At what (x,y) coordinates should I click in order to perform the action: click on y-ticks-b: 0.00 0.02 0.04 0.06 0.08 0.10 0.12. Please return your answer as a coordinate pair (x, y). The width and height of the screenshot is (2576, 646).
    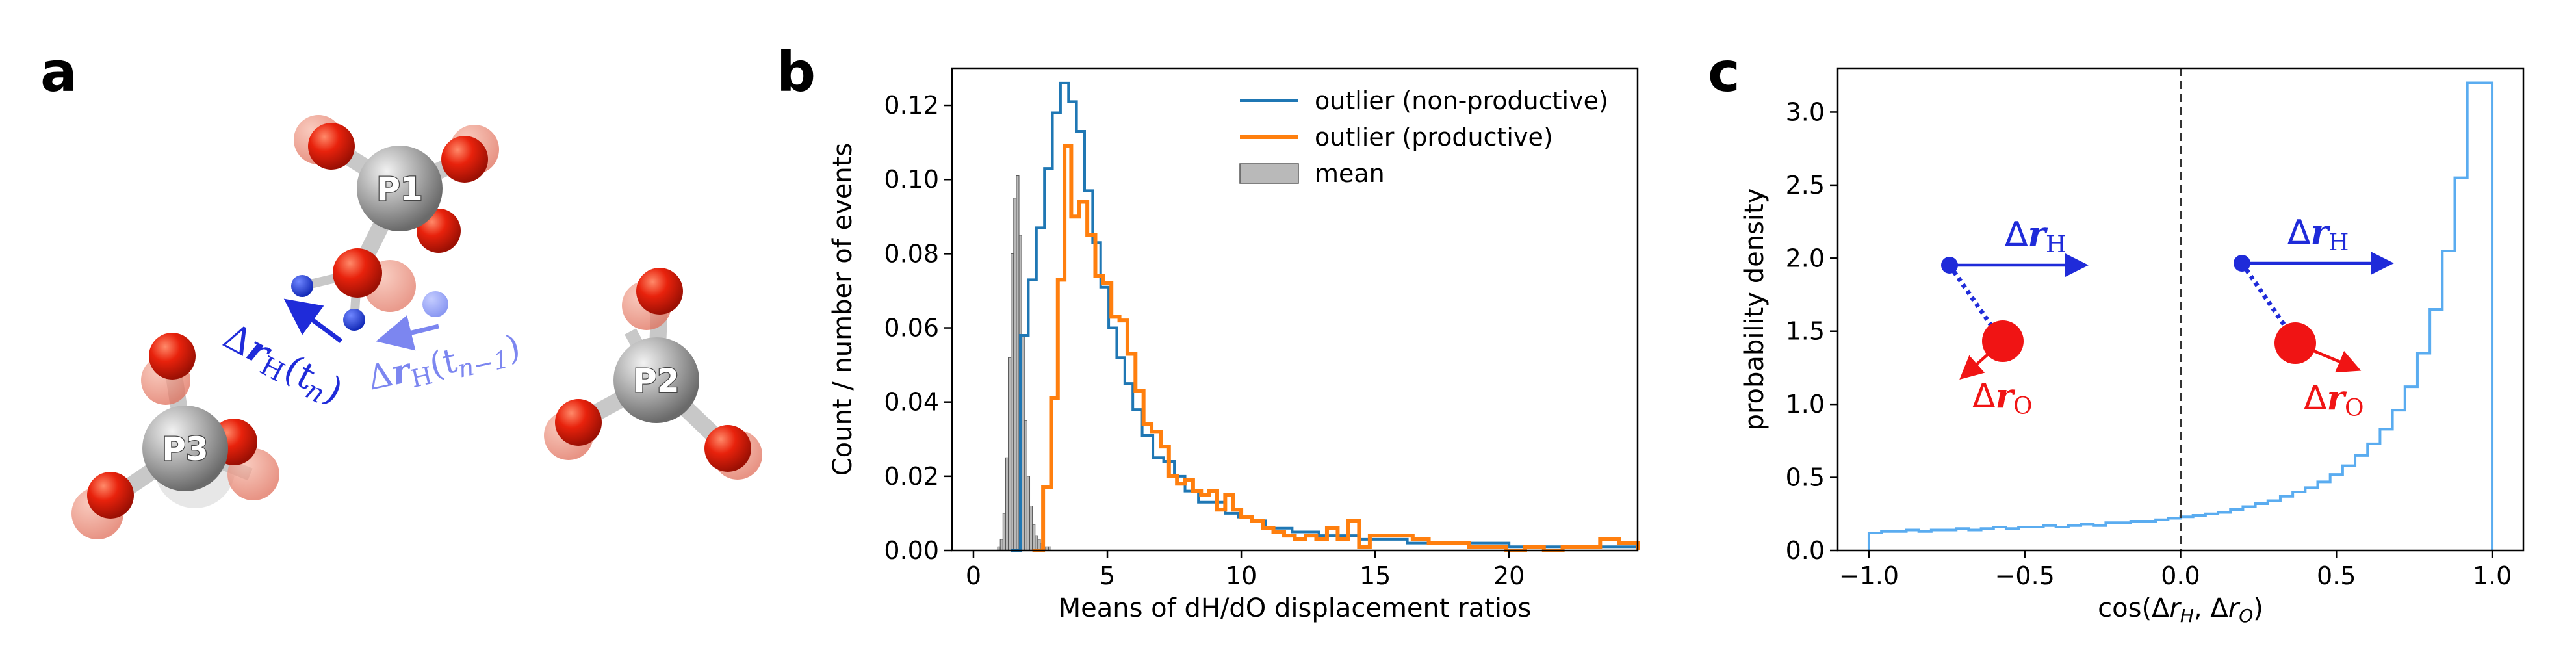
    Looking at the image, I should click on (918, 328).